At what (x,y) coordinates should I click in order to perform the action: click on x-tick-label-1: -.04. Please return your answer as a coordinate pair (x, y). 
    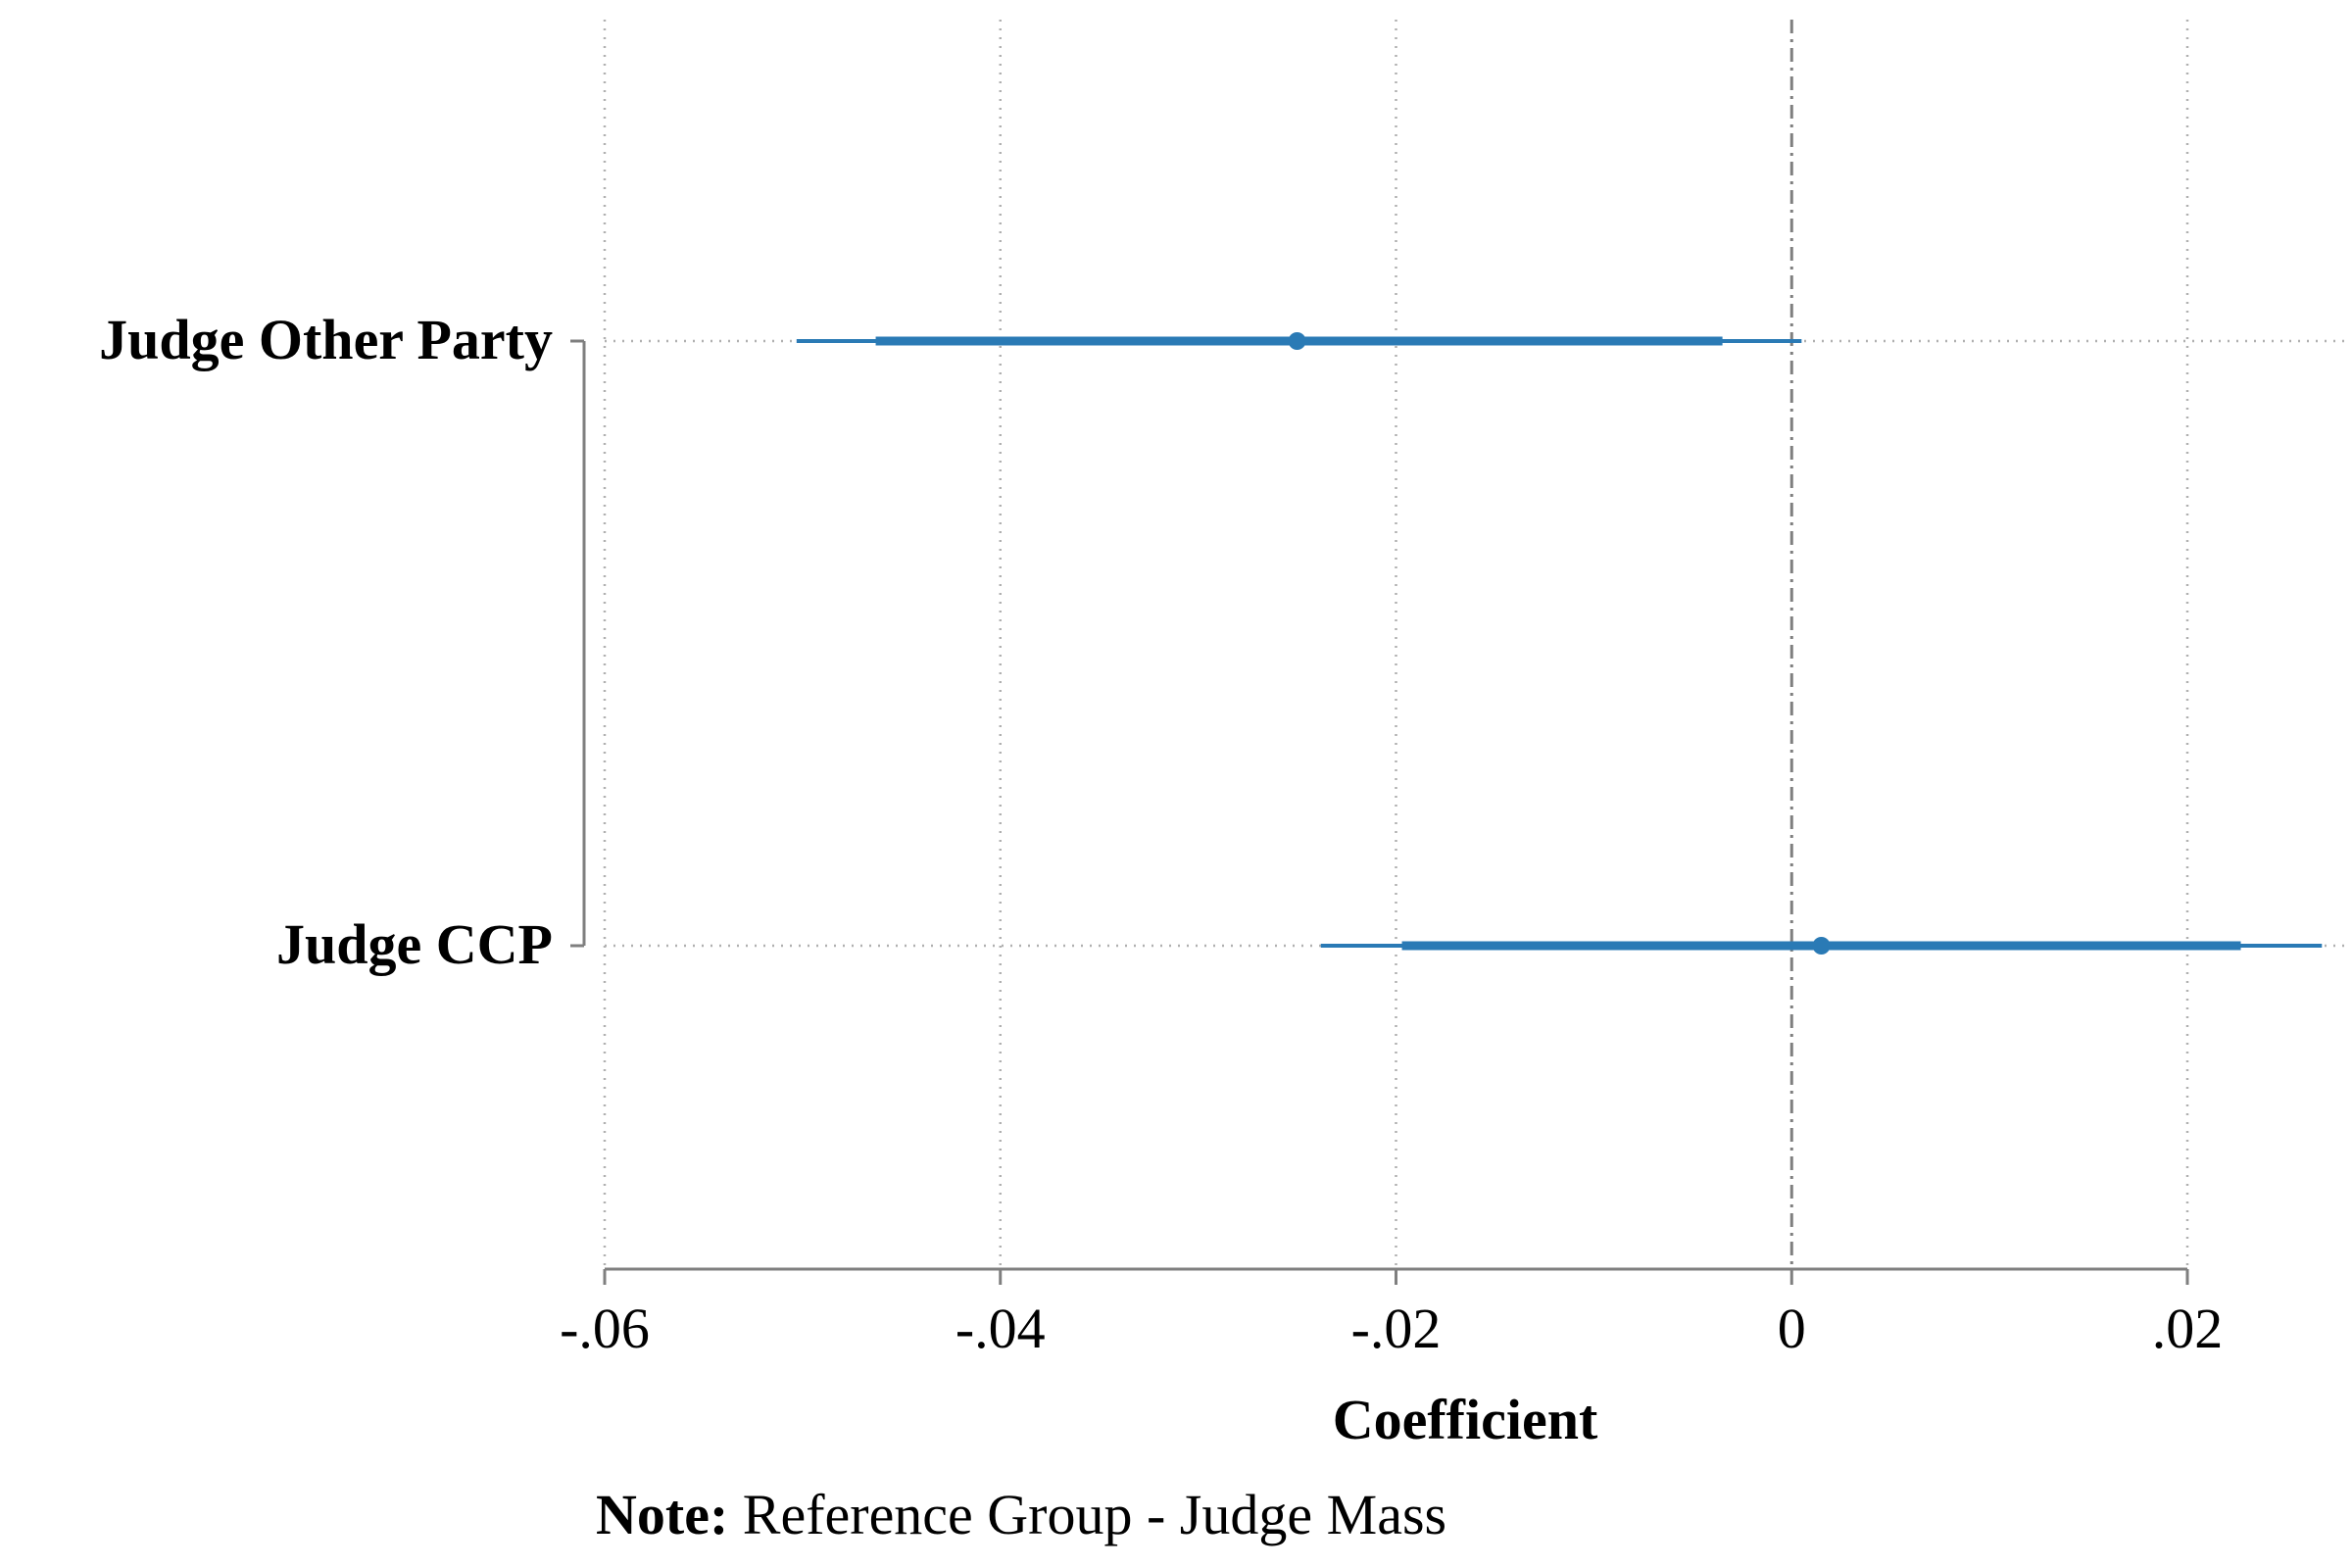
    Looking at the image, I should click on (1001, 1328).